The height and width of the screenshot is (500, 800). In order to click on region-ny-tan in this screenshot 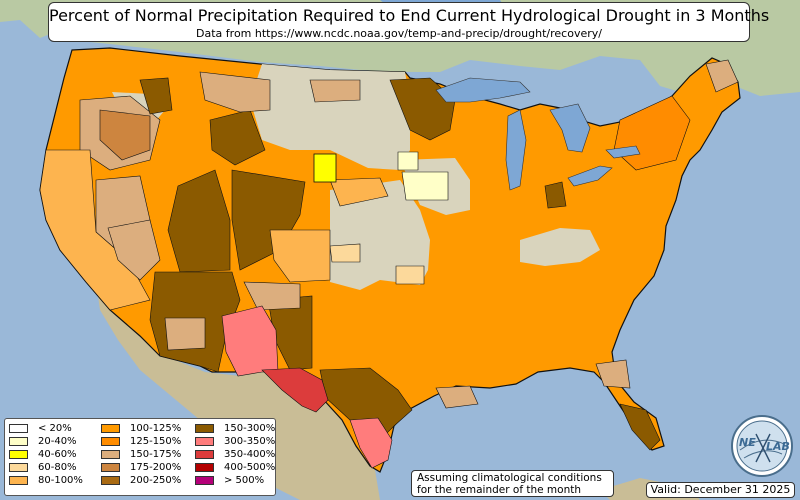, I will do `click(722, 76)`.